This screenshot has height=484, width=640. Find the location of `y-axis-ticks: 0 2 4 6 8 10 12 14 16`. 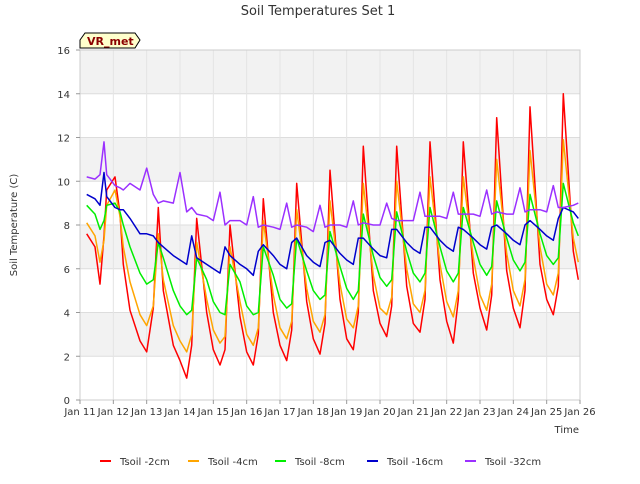

y-axis-ticks: 0 2 4 6 8 10 12 14 16 is located at coordinates (68, 226).